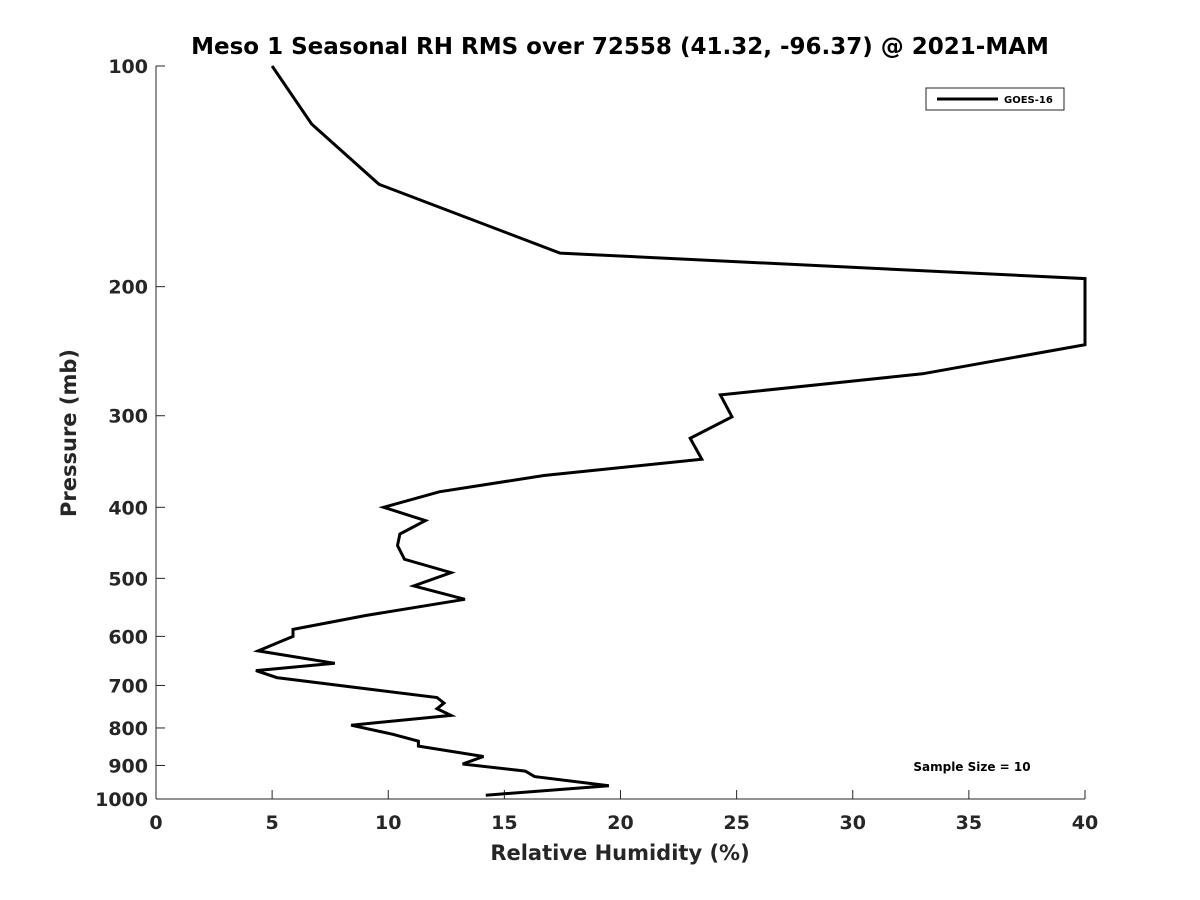  What do you see at coordinates (1085, 823) in the screenshot?
I see `x-tick-label: 40` at bounding box center [1085, 823].